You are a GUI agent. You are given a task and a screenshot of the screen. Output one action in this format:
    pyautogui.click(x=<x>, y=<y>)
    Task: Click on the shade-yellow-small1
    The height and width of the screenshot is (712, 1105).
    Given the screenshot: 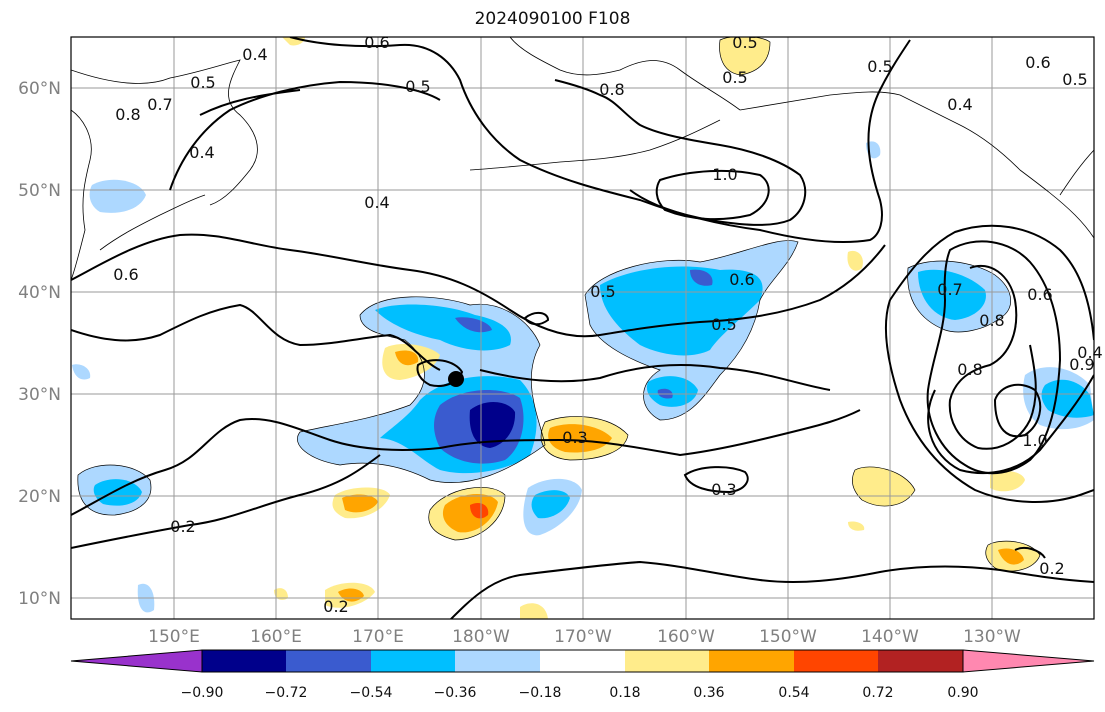 What is the action you would take?
    pyautogui.click(x=855, y=260)
    